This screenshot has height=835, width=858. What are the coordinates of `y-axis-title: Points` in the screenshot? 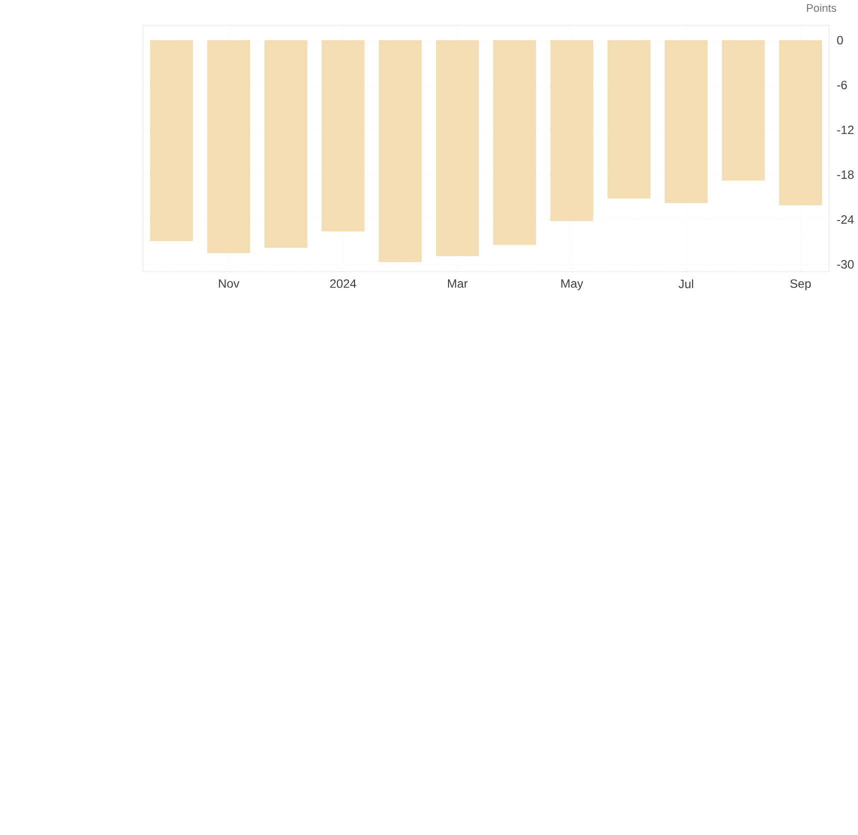 It's located at (821, 8).